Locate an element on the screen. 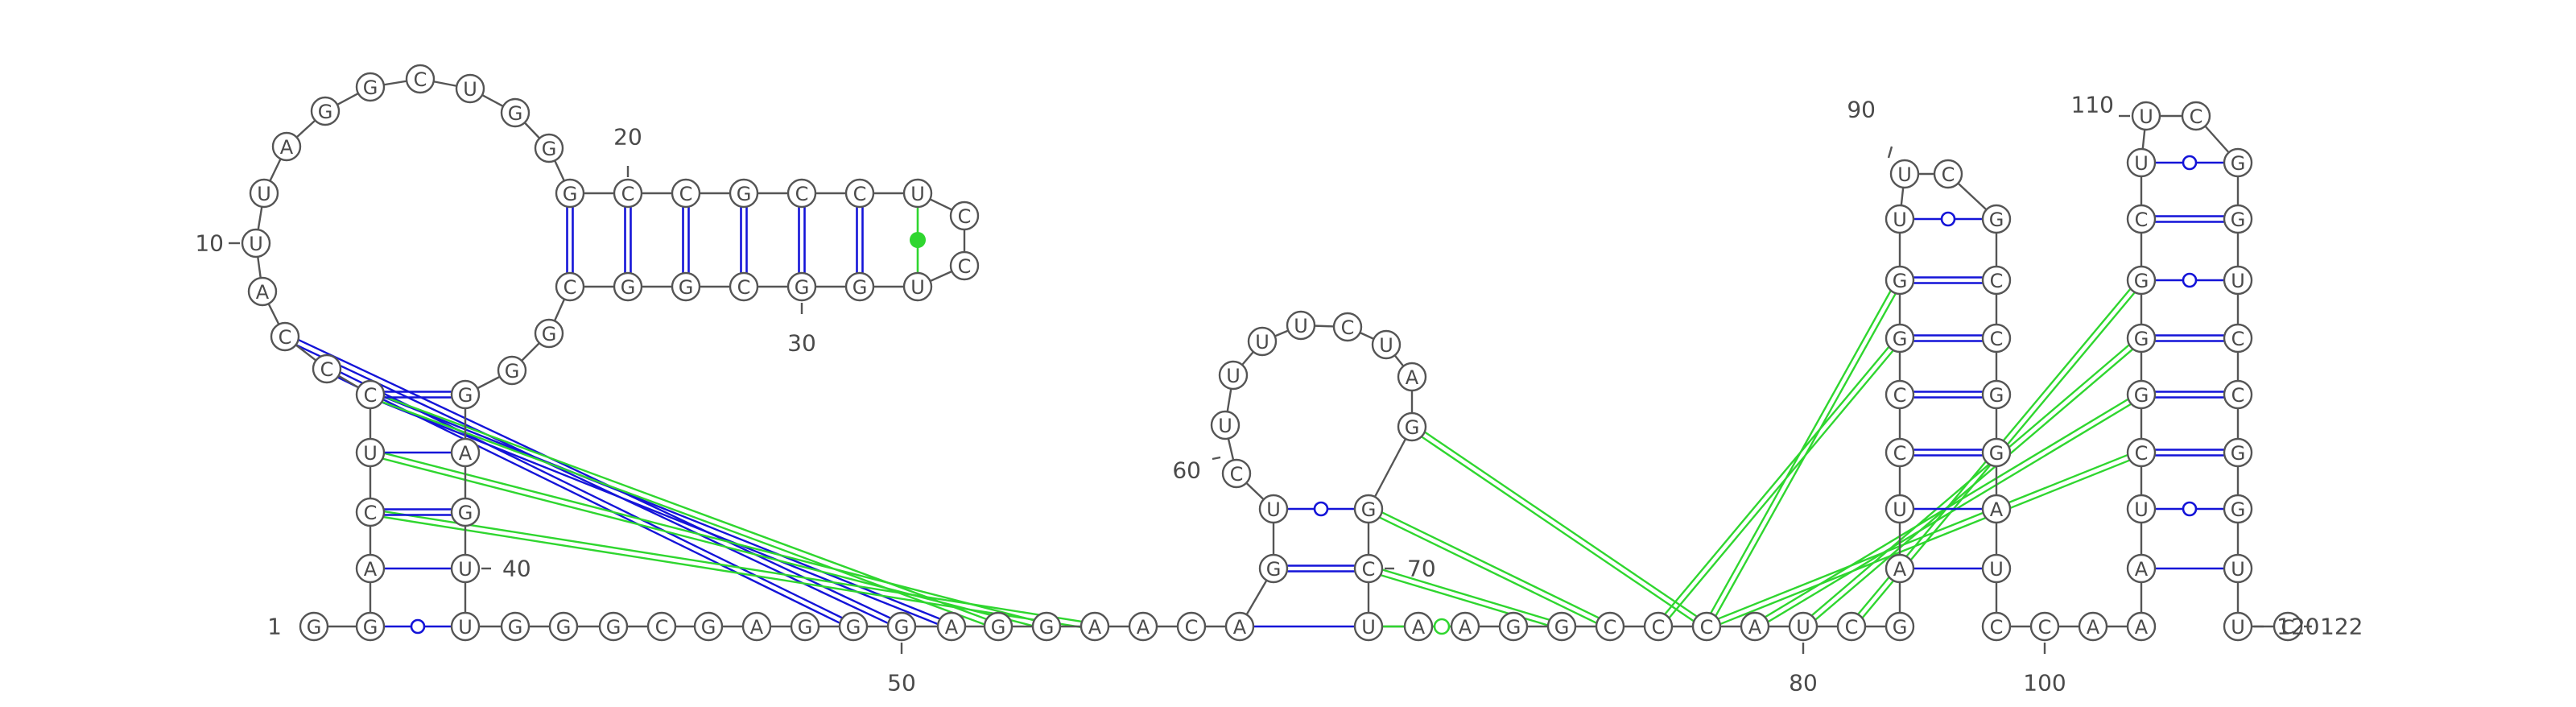 The width and height of the screenshot is (2576, 707). number-label: 122 is located at coordinates (2341, 627).